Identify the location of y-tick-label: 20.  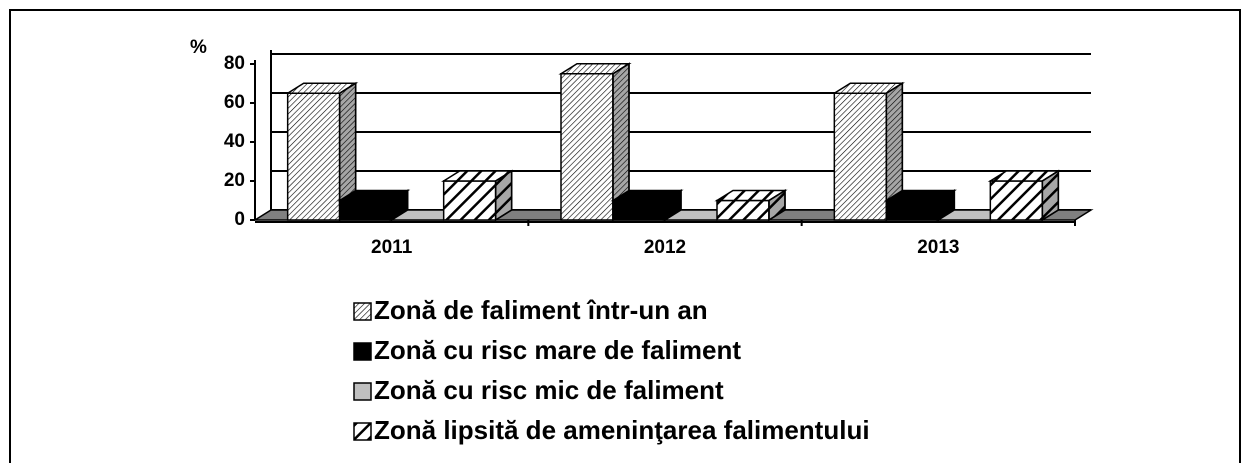
(234, 180).